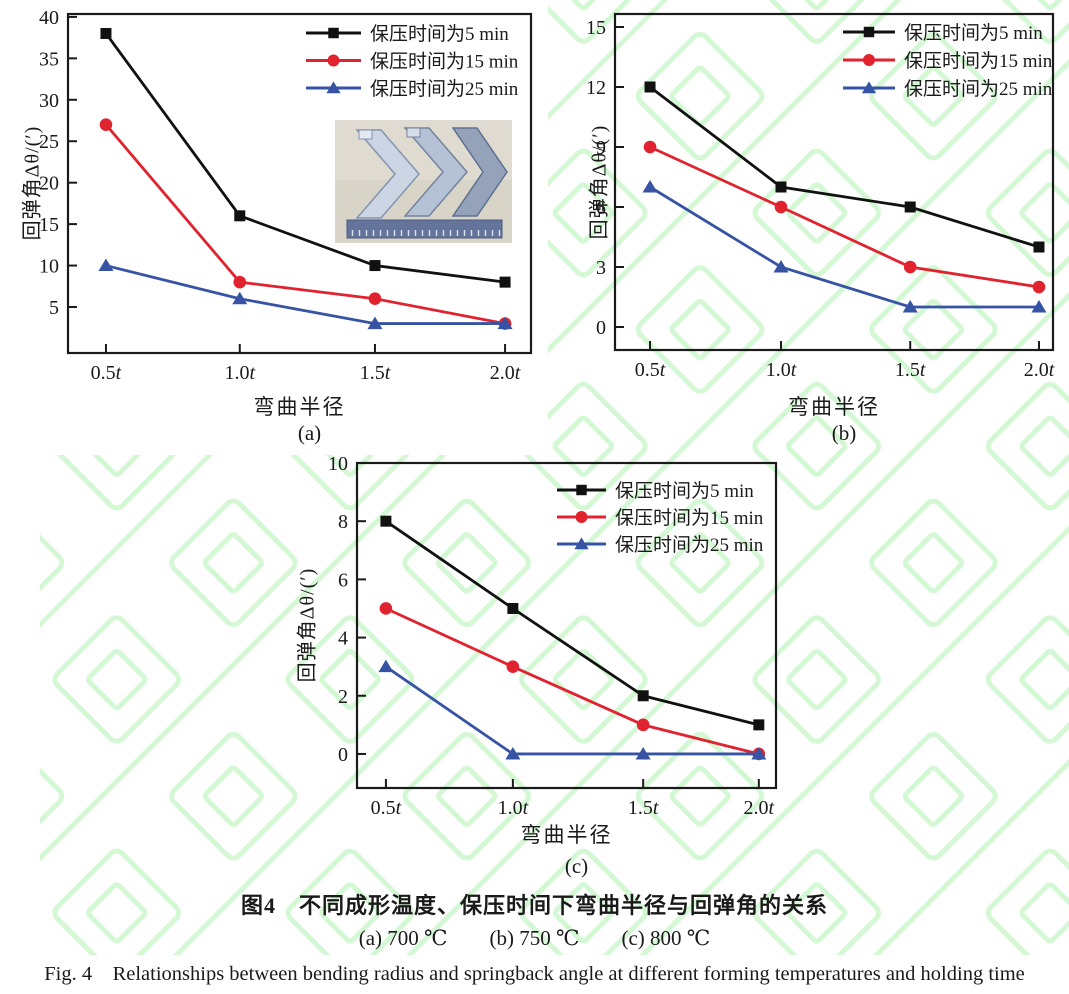  Describe the element at coordinates (299, 407) in the screenshot. I see `chart-a-x-axis-label: 弯曲半径` at that location.